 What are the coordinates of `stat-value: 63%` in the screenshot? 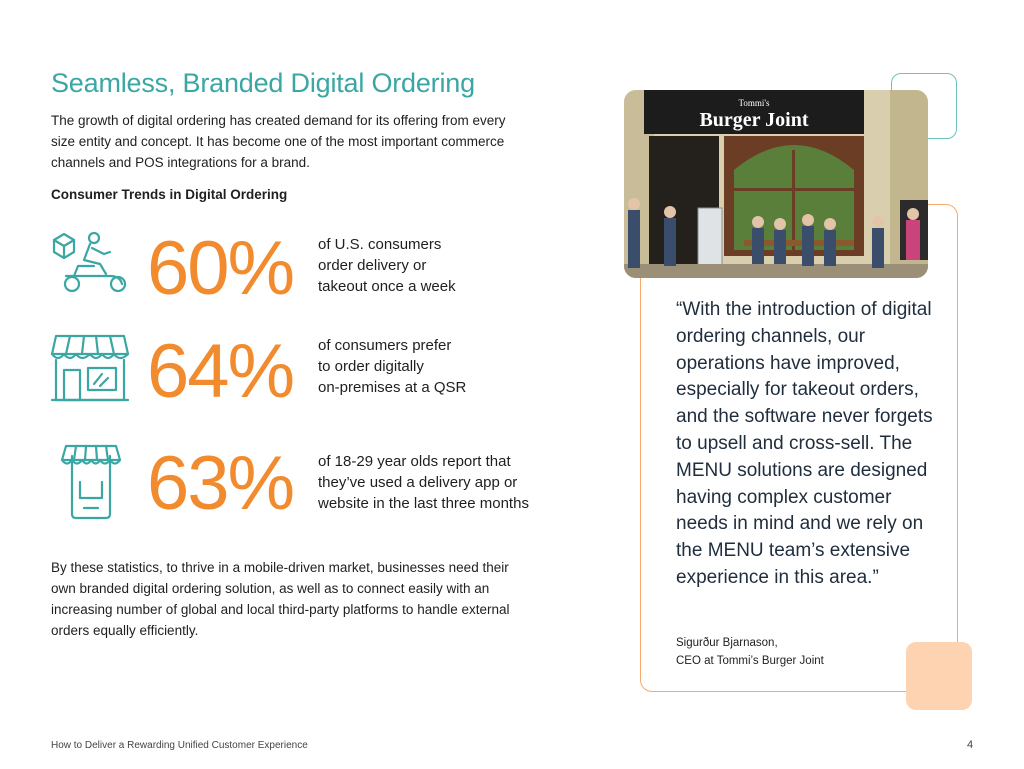 It's located at (221, 483).